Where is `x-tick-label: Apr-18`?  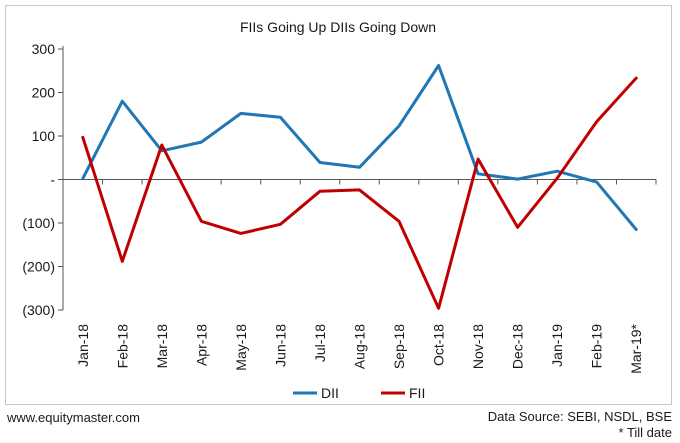 x-tick-label: Apr-18 is located at coordinates (201, 345).